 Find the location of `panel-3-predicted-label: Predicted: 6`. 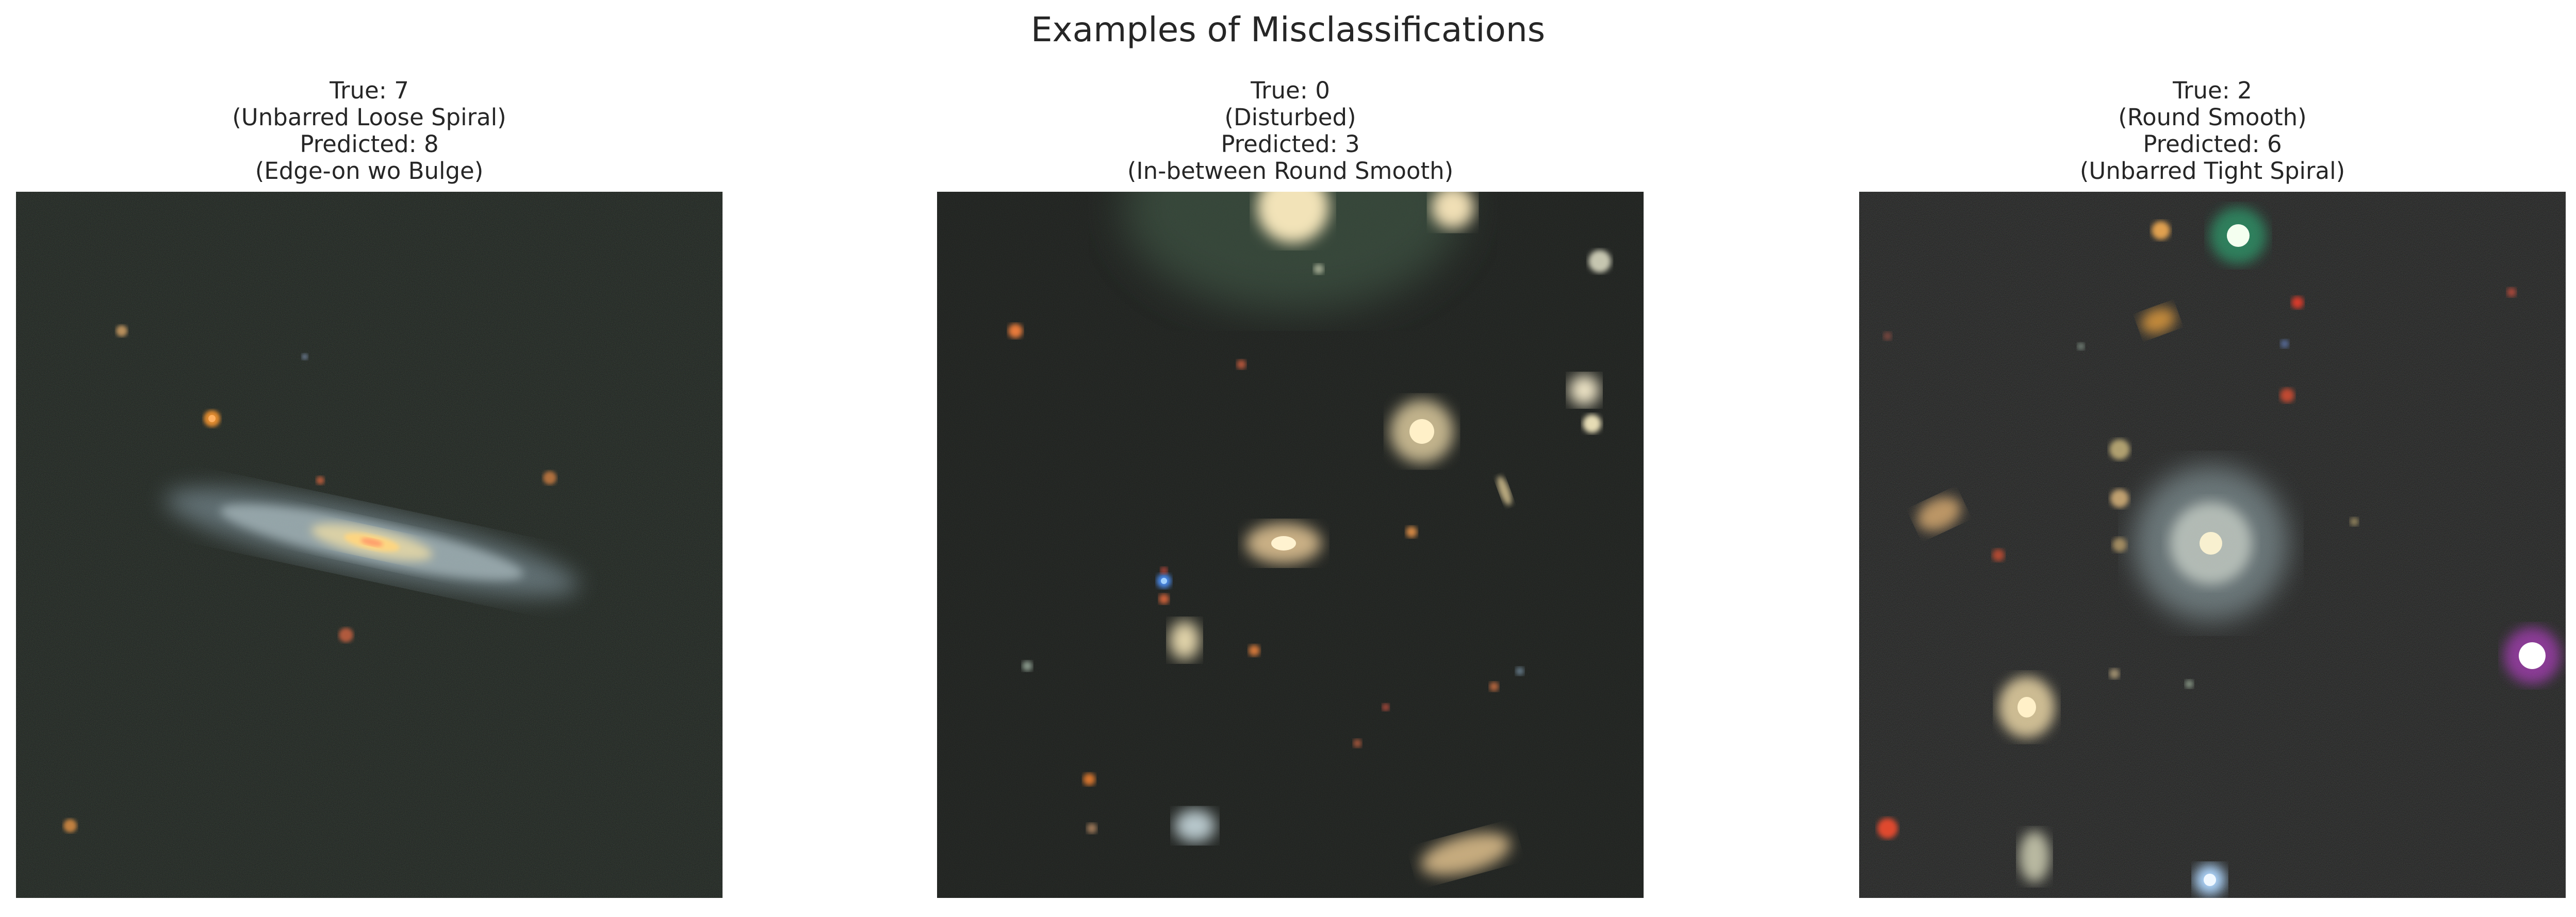

panel-3-predicted-label: Predicted: 6 is located at coordinates (2212, 144).